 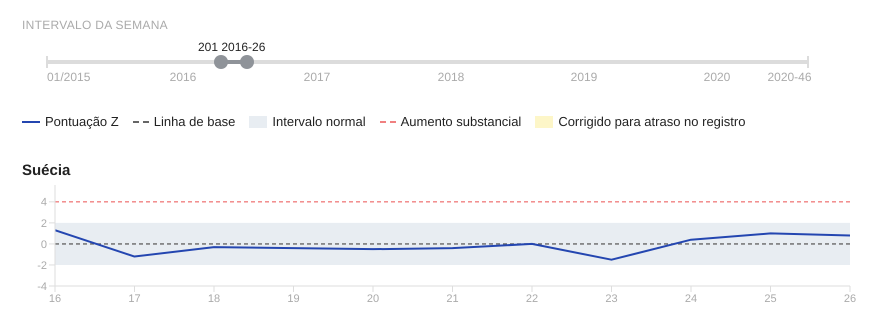 What do you see at coordinates (452, 298) in the screenshot?
I see `x-tick-label: 21` at bounding box center [452, 298].